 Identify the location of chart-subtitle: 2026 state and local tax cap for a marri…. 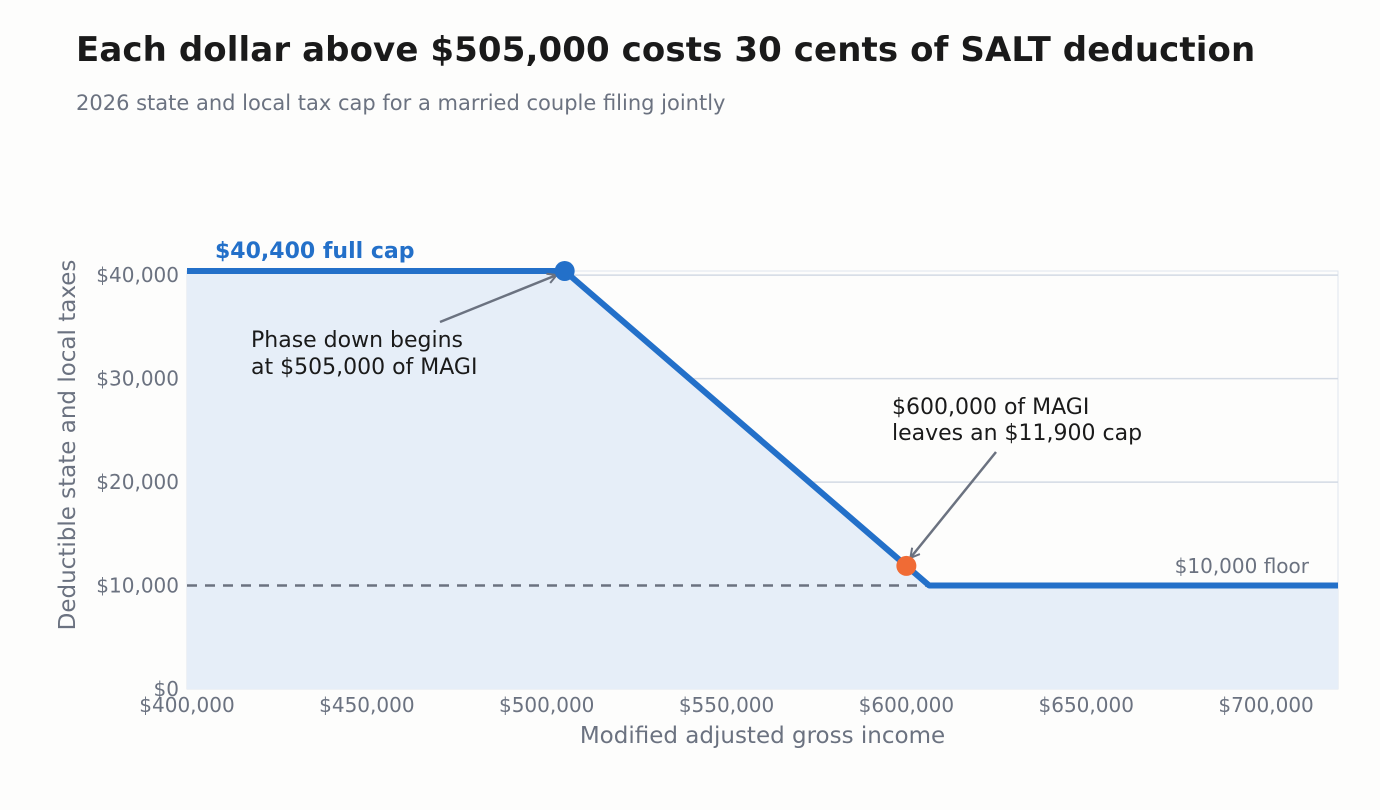
(401, 103).